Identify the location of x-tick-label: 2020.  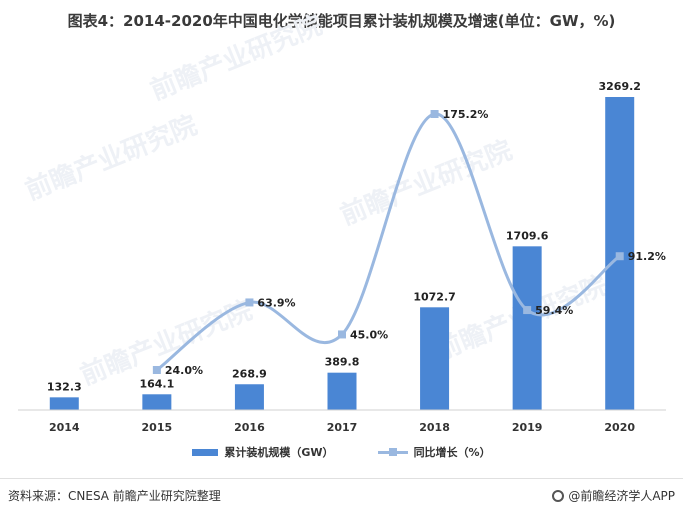
(619, 427).